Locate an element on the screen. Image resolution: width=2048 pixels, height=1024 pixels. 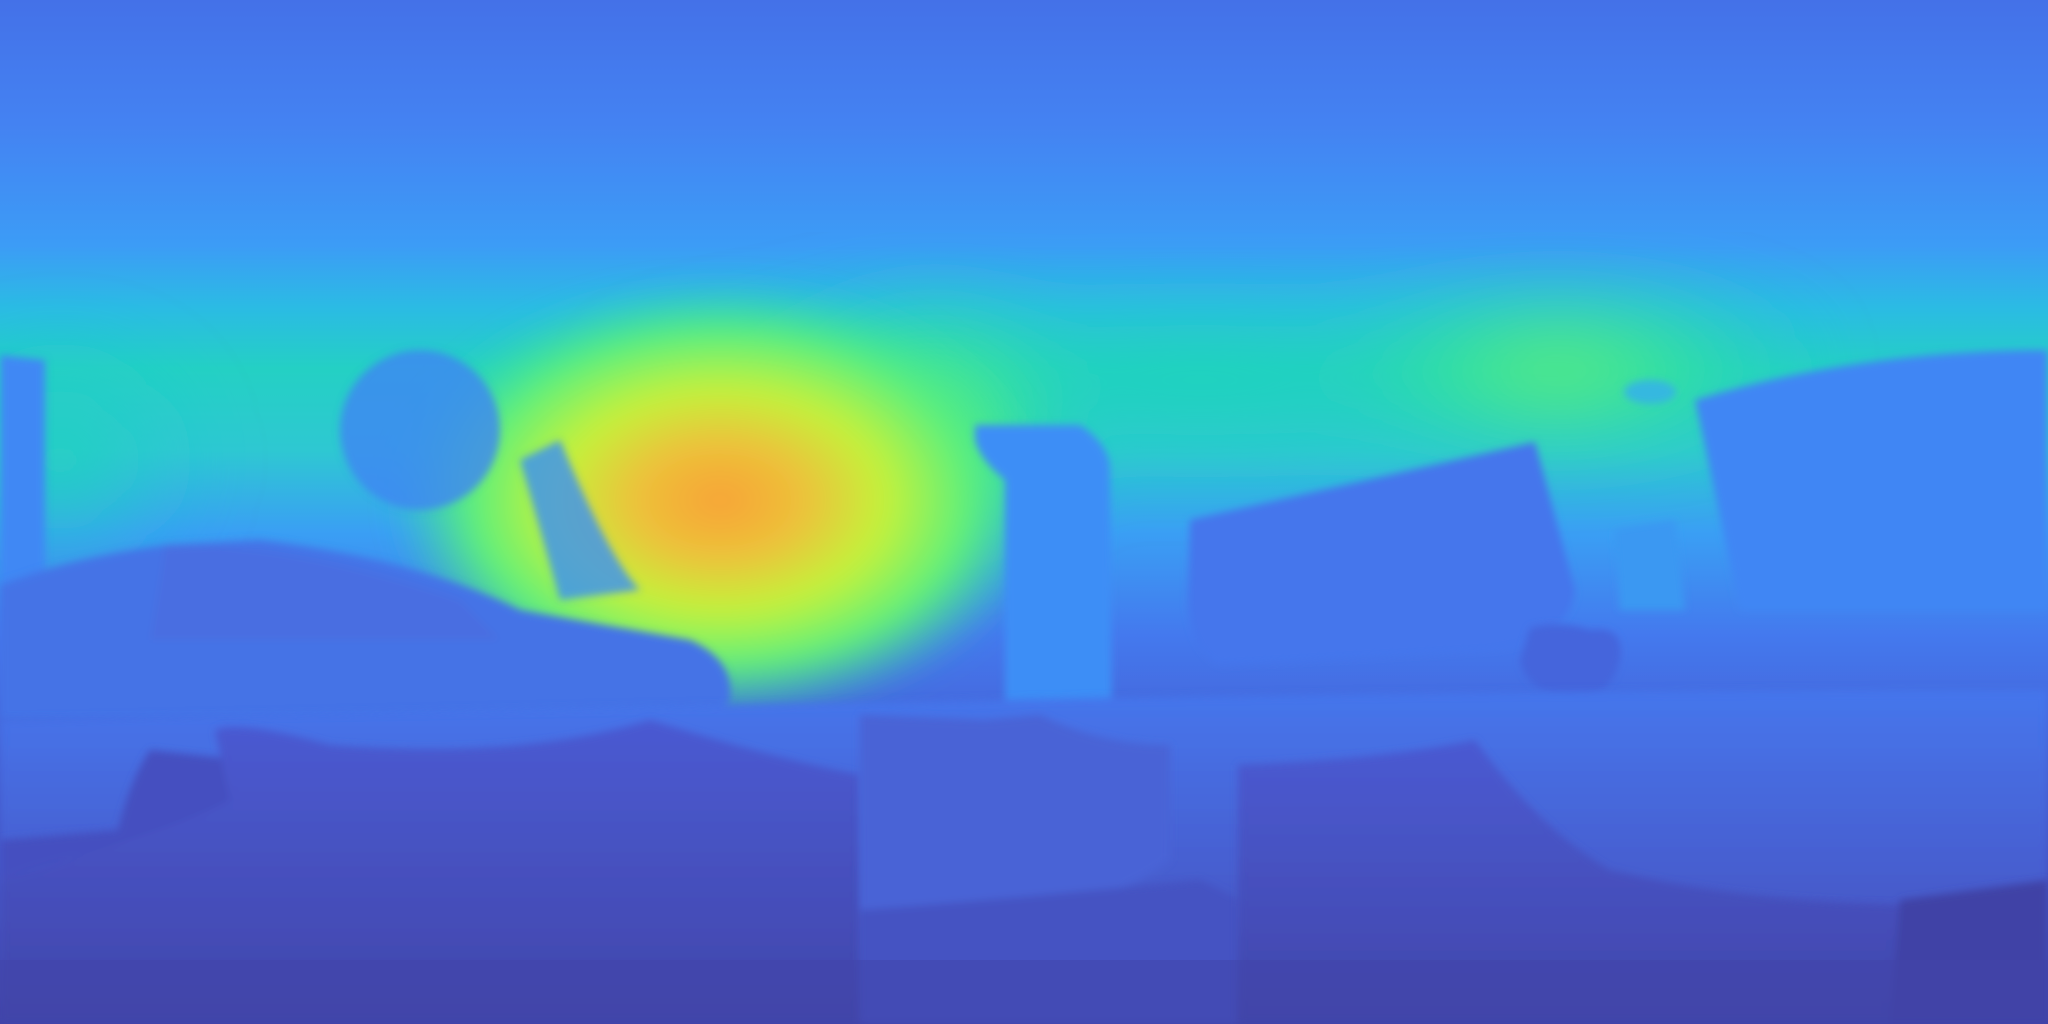
left-wall-objects is located at coordinates (320, 475).